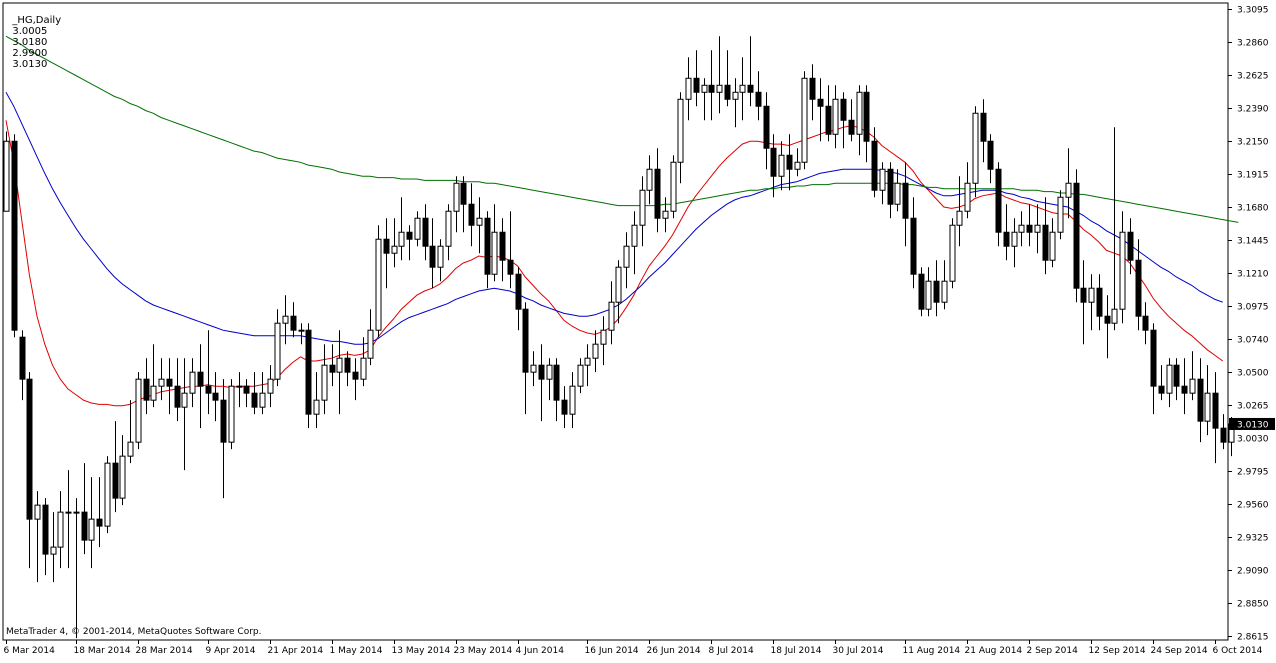 The width and height of the screenshot is (1276, 663). I want to click on y-tick-label: 3.0030, so click(1253, 440).